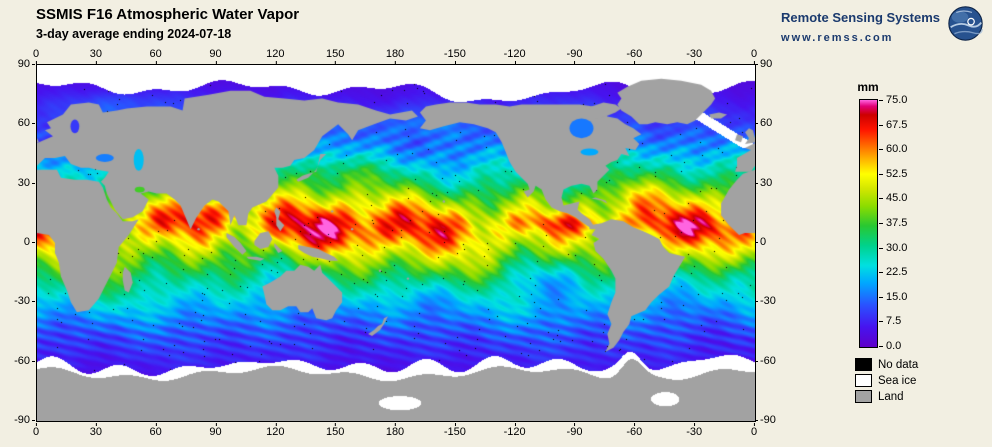 This screenshot has width=992, height=447. What do you see at coordinates (837, 38) in the screenshot?
I see `branding-url-link: www.remss.com` at bounding box center [837, 38].